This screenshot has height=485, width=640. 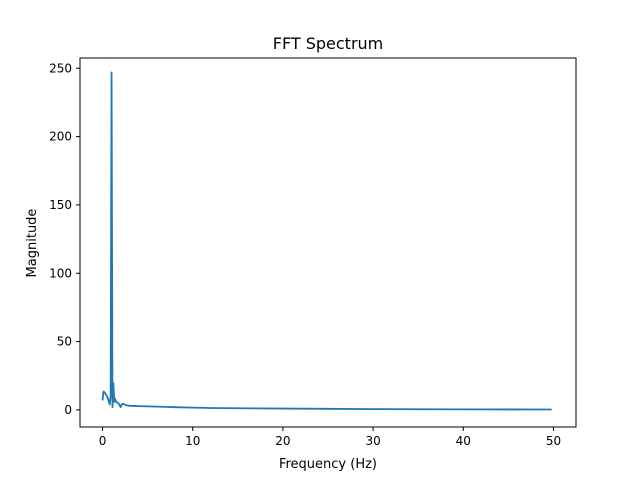 I want to click on y-axis: 0 50 100 150 200 250, so click(x=64, y=239).